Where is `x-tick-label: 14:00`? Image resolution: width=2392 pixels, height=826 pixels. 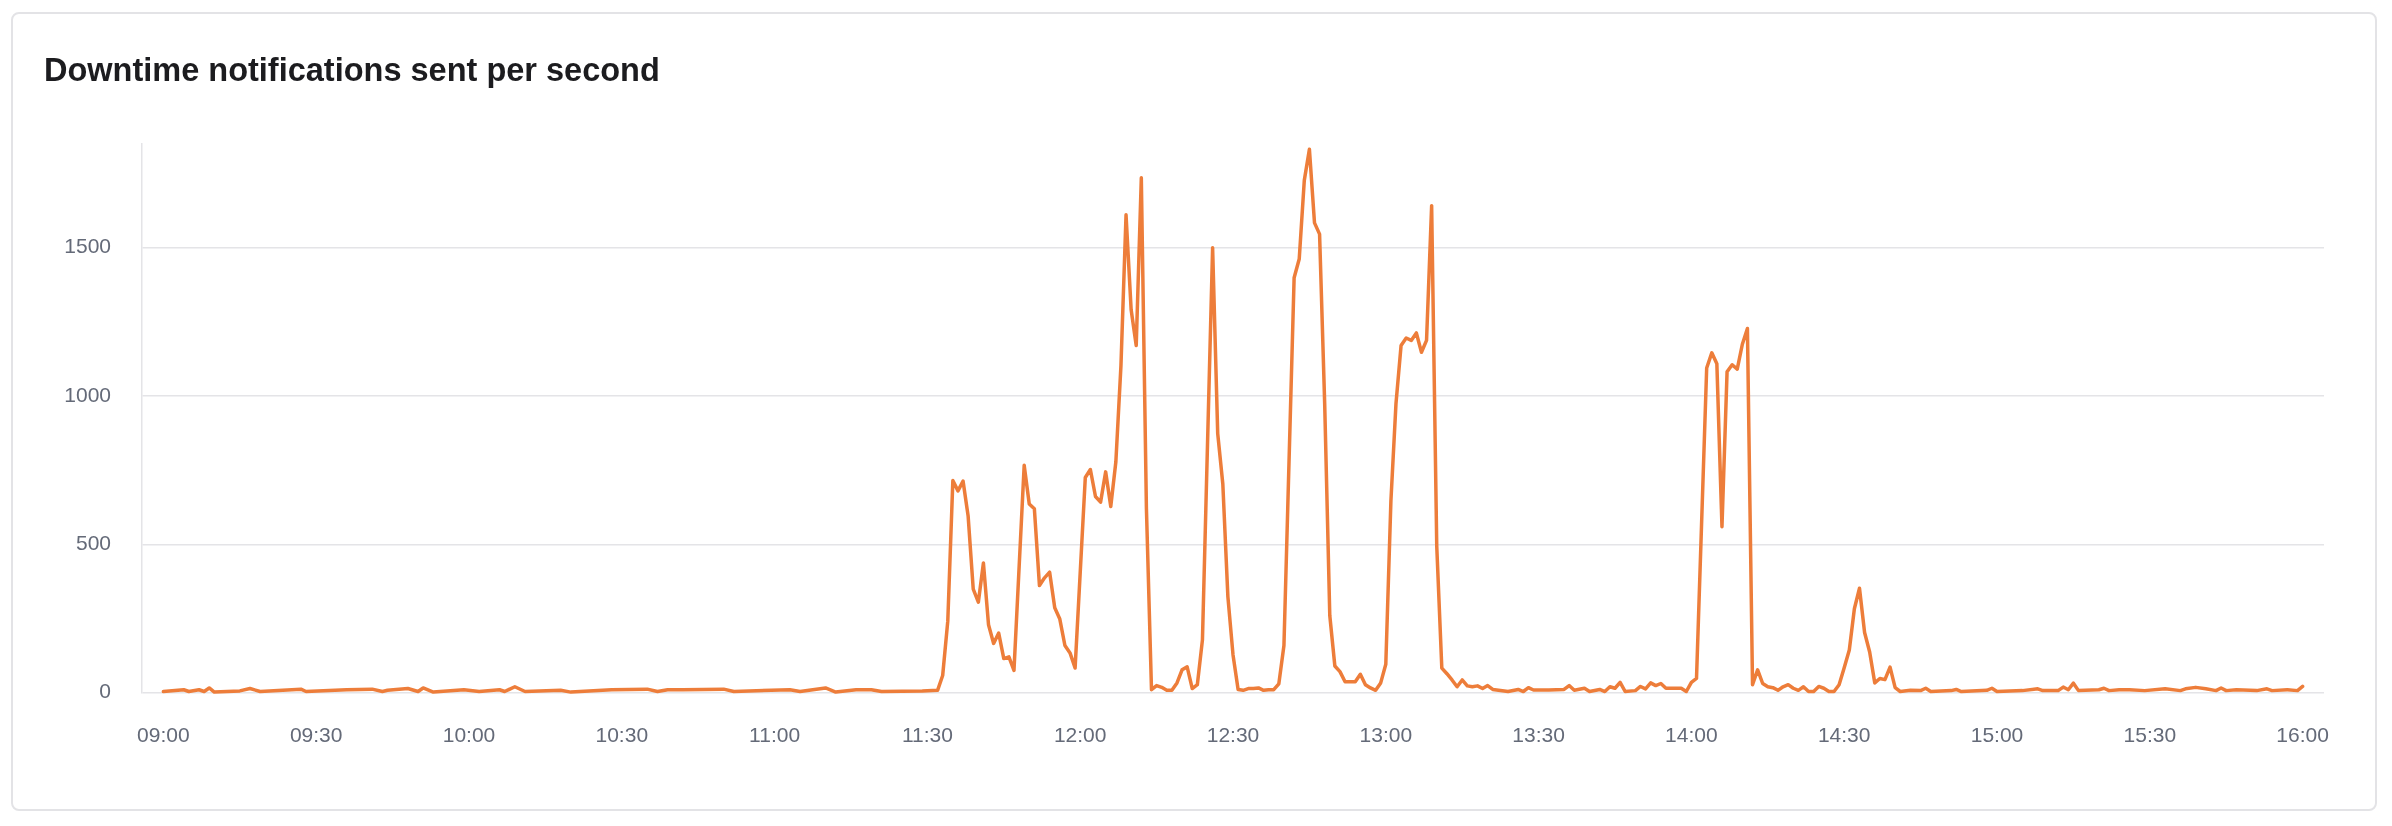
x-tick-label: 14:00 is located at coordinates (1691, 735).